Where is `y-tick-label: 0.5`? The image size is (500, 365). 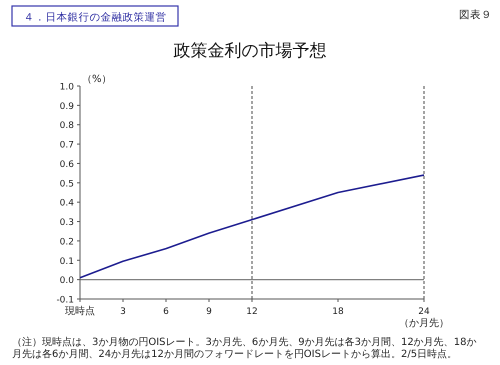
y-tick-label: 0.5 is located at coordinates (67, 184).